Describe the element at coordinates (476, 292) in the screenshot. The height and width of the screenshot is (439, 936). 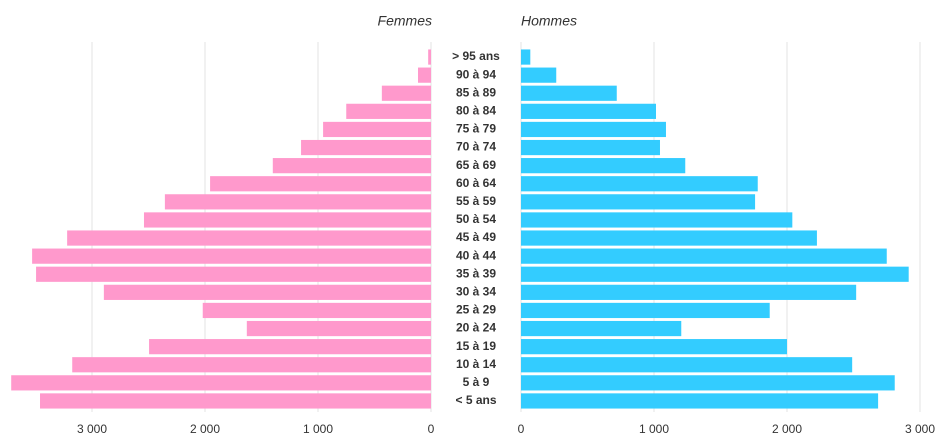
I see `category-label: 30 à 34` at that location.